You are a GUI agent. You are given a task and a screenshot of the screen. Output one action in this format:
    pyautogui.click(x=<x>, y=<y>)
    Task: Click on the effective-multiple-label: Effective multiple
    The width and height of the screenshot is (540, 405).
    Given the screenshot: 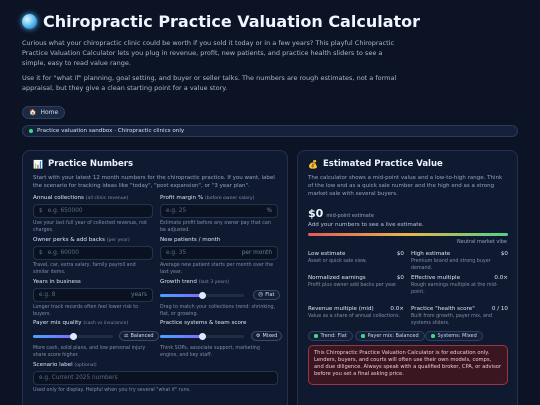 What is the action you would take?
    pyautogui.click(x=436, y=278)
    